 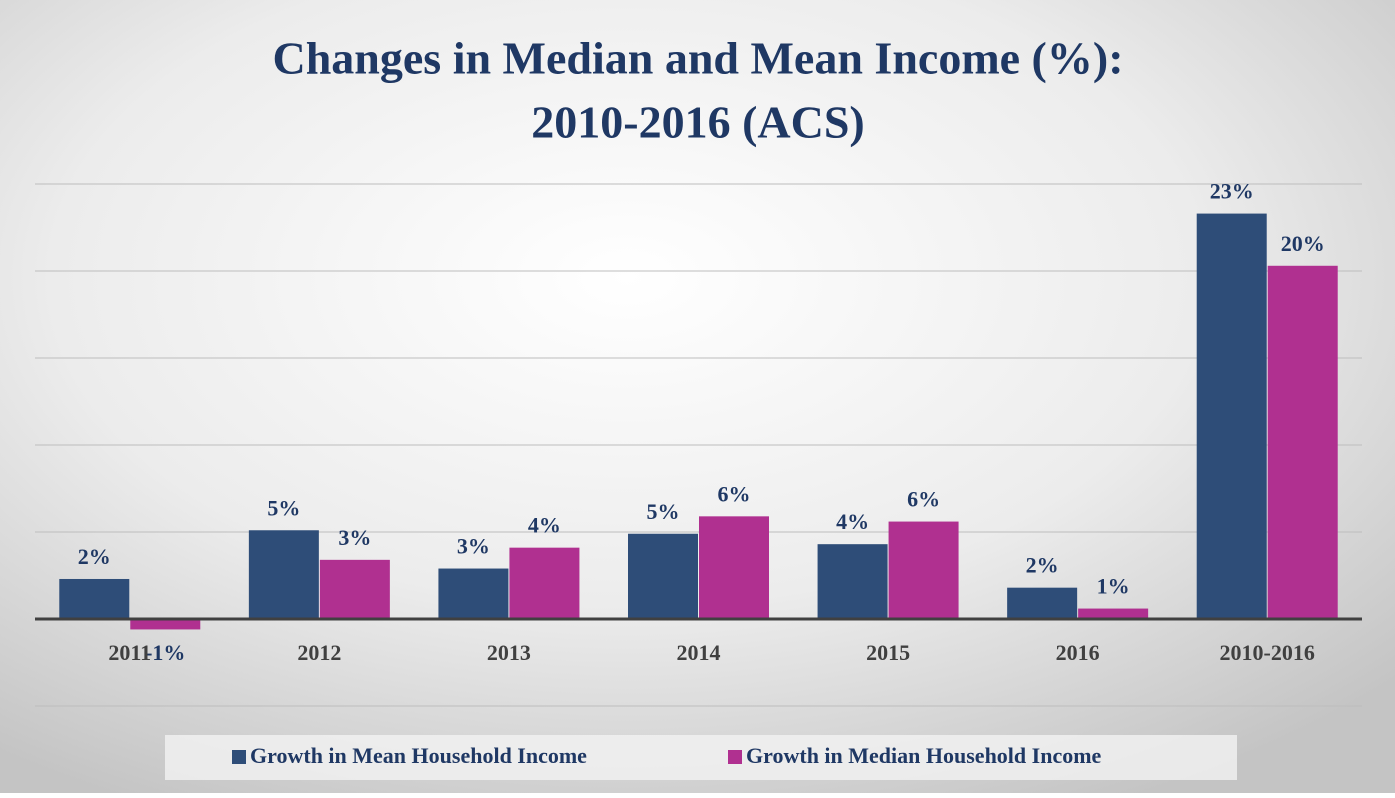 I want to click on x-tick-label: 2016, so click(x=1078, y=652).